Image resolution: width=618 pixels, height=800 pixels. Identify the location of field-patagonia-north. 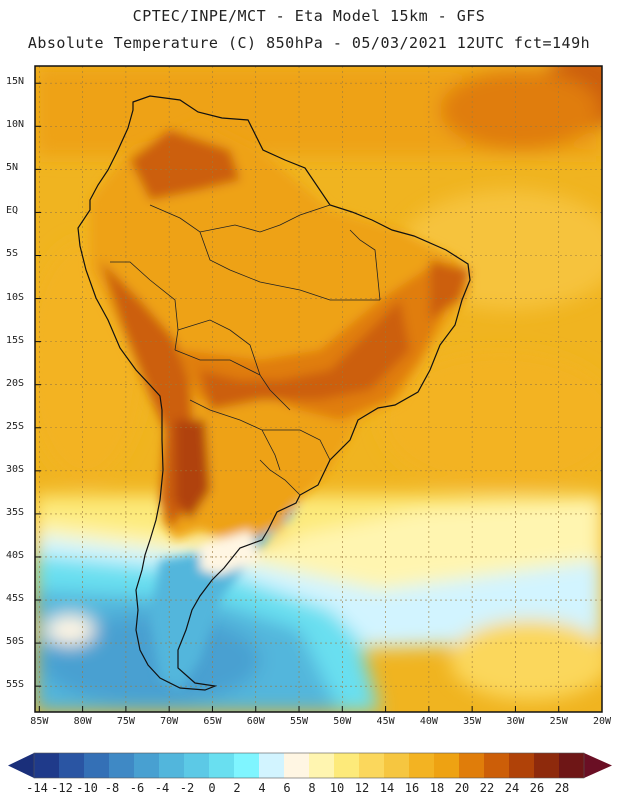
(230, 552).